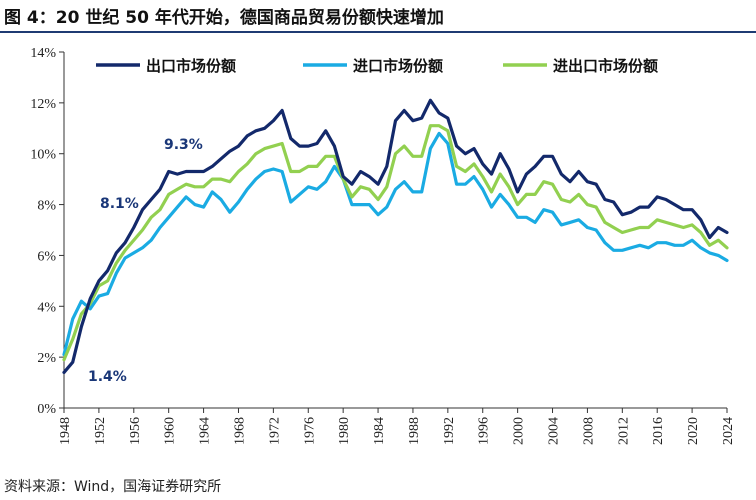  Describe the element at coordinates (107, 377) in the screenshot. I see `annotation-label: 1.4%` at that location.